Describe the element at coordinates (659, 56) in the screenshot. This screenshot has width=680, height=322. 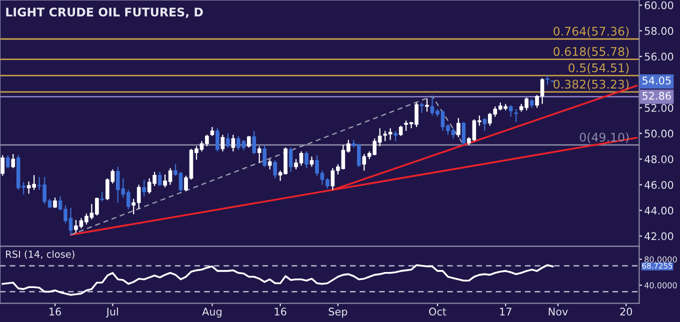
I see `y-tick-label: 56.00` at that location.